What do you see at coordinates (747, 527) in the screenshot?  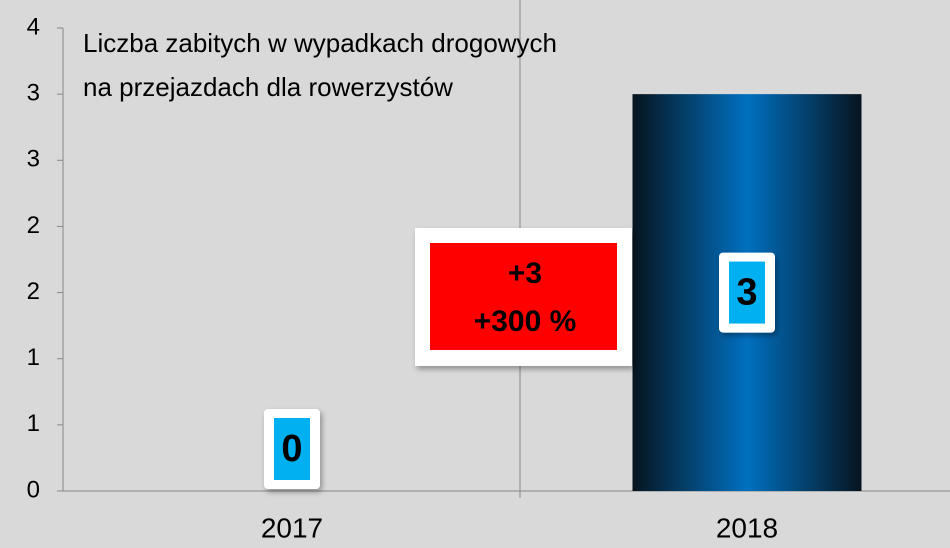 I see `x-tick-label: 2018` at bounding box center [747, 527].